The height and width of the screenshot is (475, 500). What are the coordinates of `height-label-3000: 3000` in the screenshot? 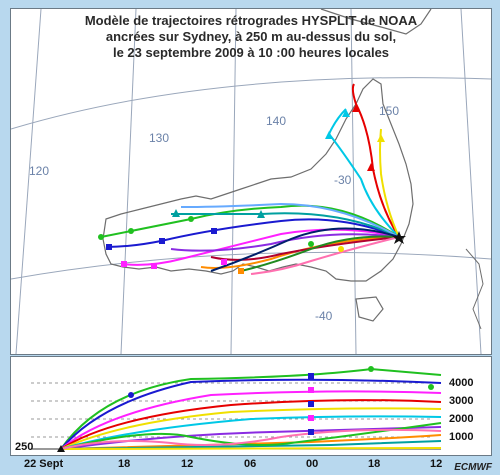 It's located at (461, 401).